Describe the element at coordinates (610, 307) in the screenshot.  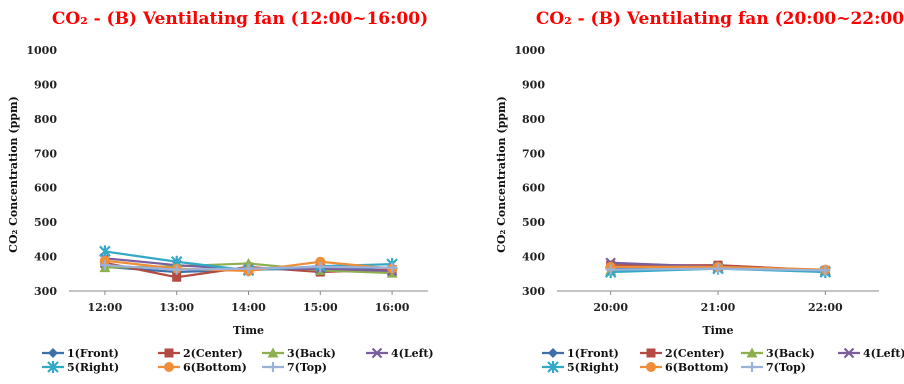
I see `x-tick-label: 20:00` at that location.